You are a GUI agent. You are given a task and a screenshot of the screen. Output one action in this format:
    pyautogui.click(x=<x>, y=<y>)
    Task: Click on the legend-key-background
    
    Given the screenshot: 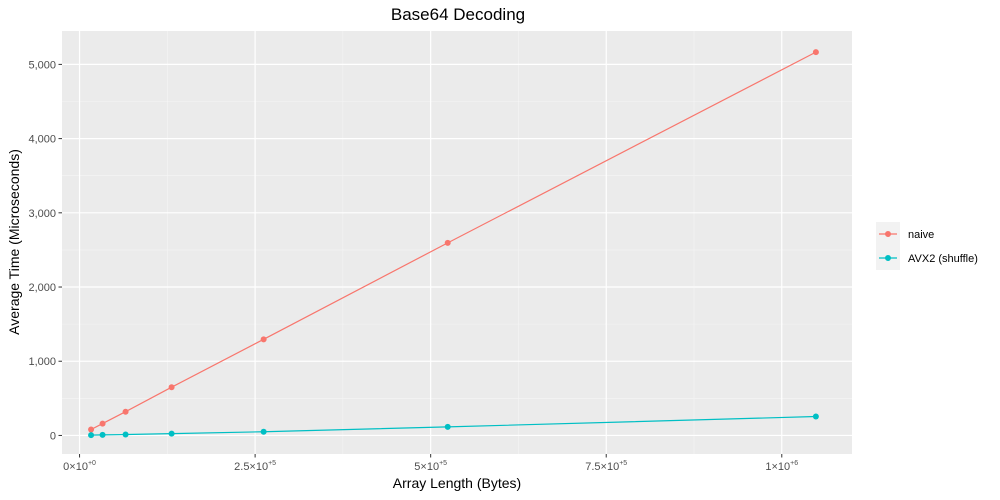 What is the action you would take?
    pyautogui.click(x=888, y=246)
    